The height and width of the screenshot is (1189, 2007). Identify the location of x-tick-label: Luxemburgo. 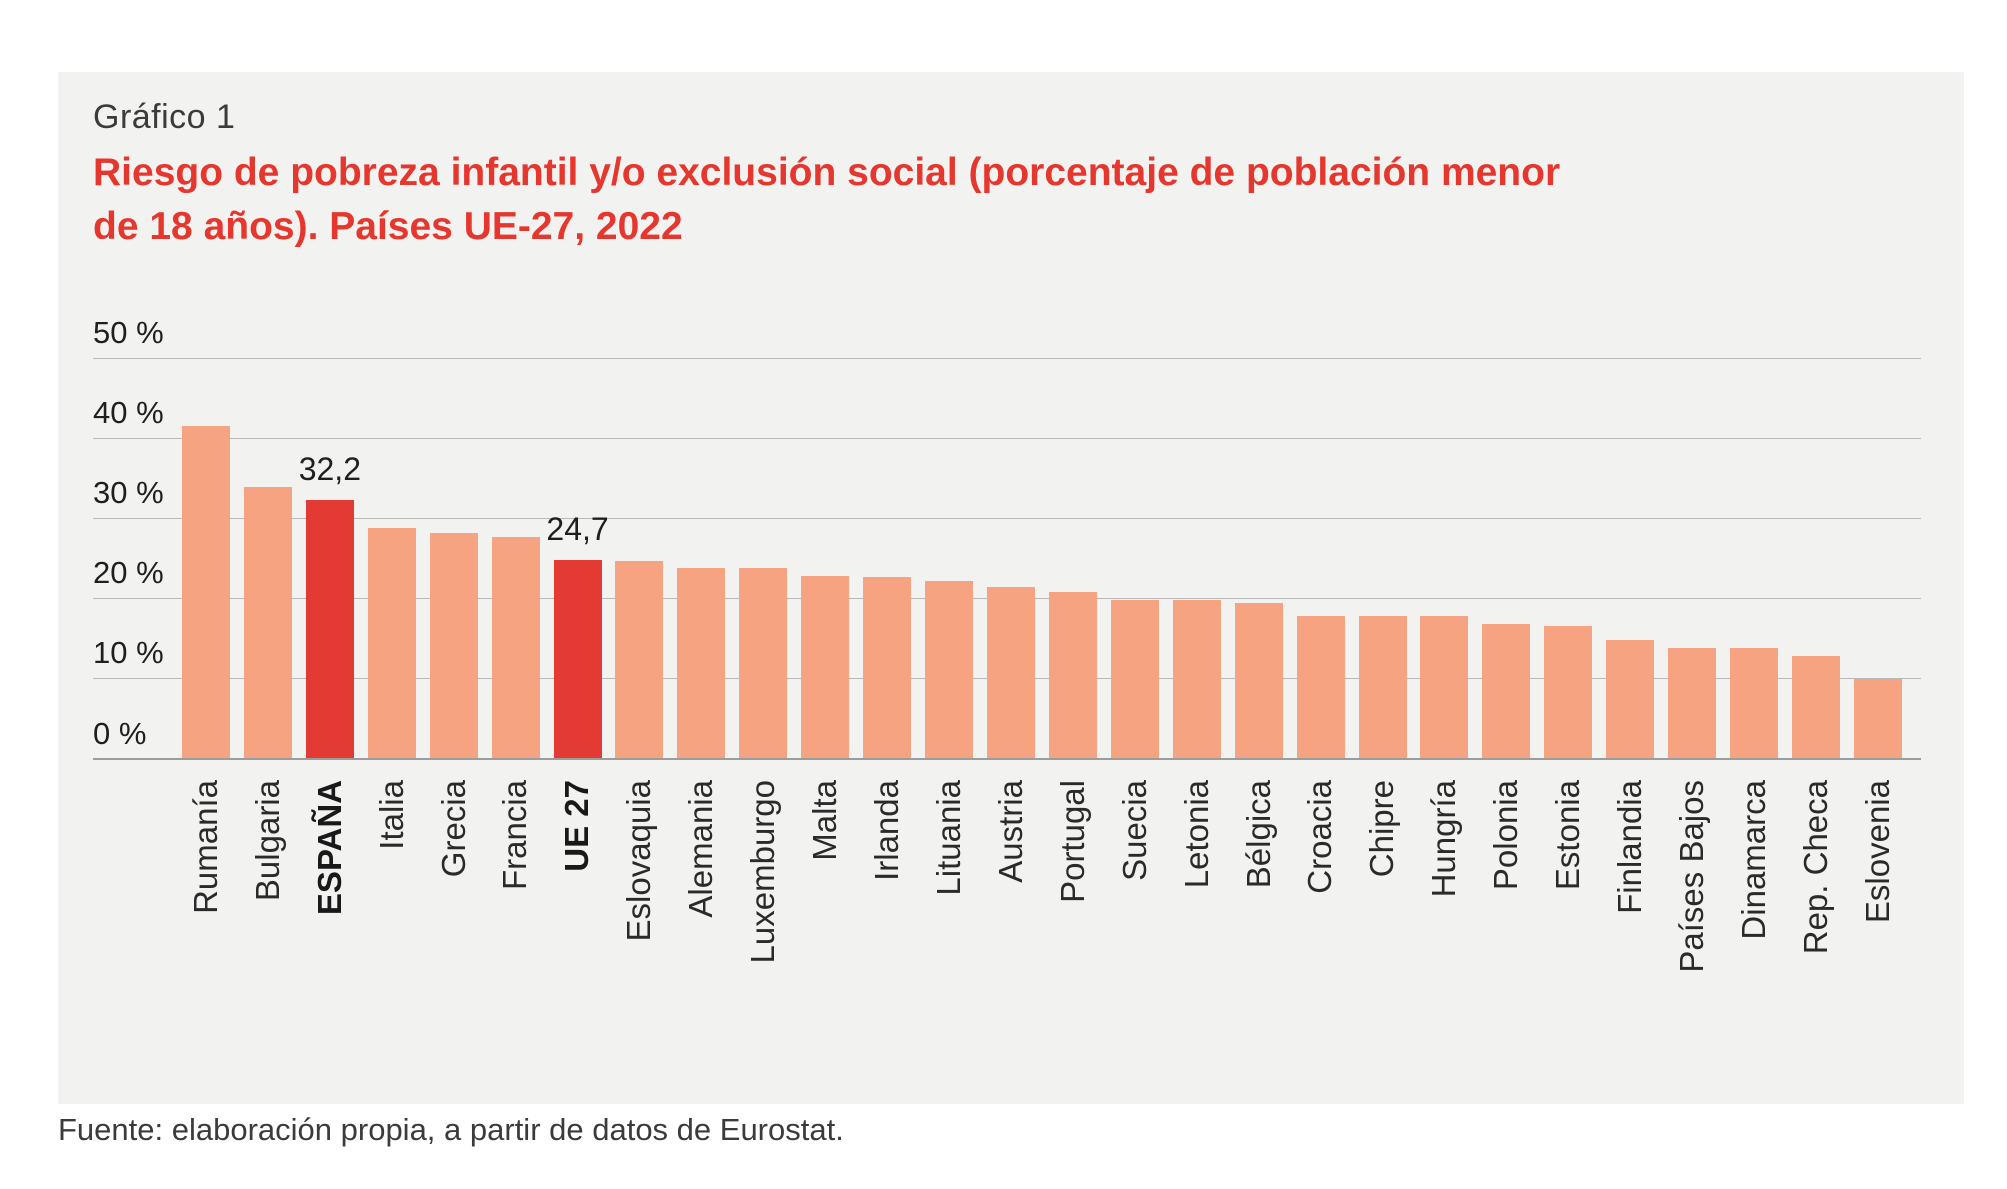
(763, 930).